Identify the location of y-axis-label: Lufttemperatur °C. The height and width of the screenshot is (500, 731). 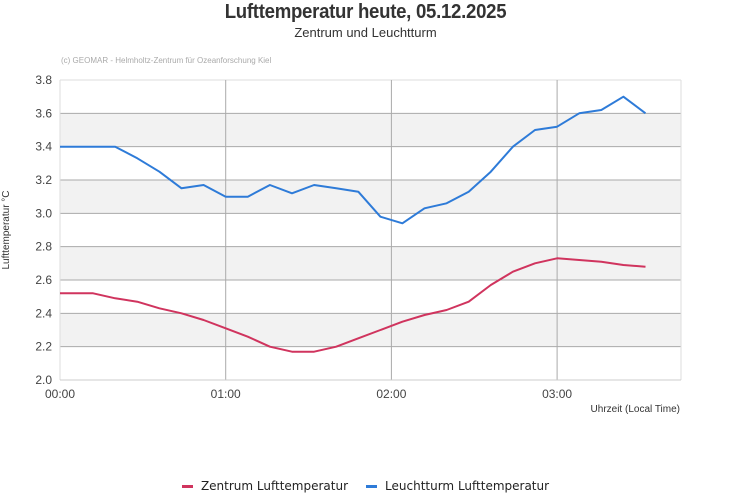
(6, 229).